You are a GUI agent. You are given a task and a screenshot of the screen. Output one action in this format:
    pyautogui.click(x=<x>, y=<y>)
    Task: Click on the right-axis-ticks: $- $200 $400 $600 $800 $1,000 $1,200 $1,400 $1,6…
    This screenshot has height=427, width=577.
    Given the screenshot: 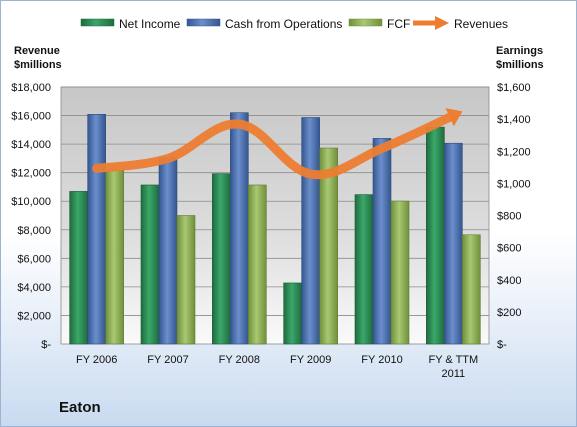 What is the action you would take?
    pyautogui.click(x=514, y=216)
    